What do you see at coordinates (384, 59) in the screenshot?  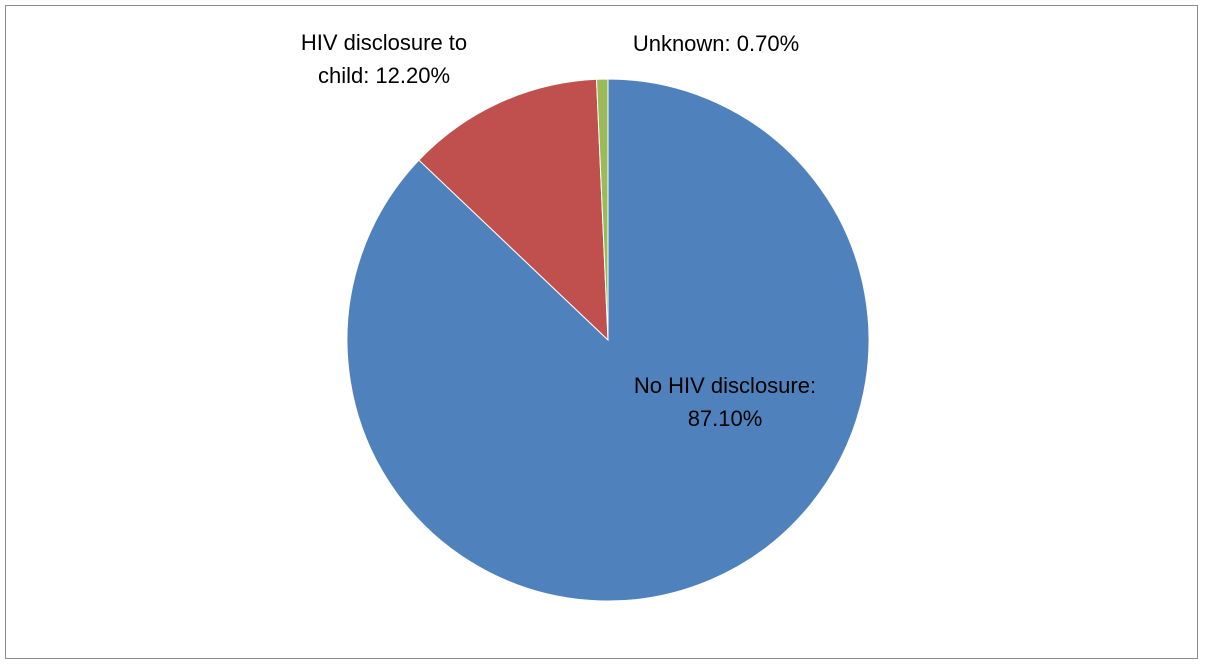 I see `data-label-hiv-disclosure-to-child: HIV disclosure to child: 12.20%` at bounding box center [384, 59].